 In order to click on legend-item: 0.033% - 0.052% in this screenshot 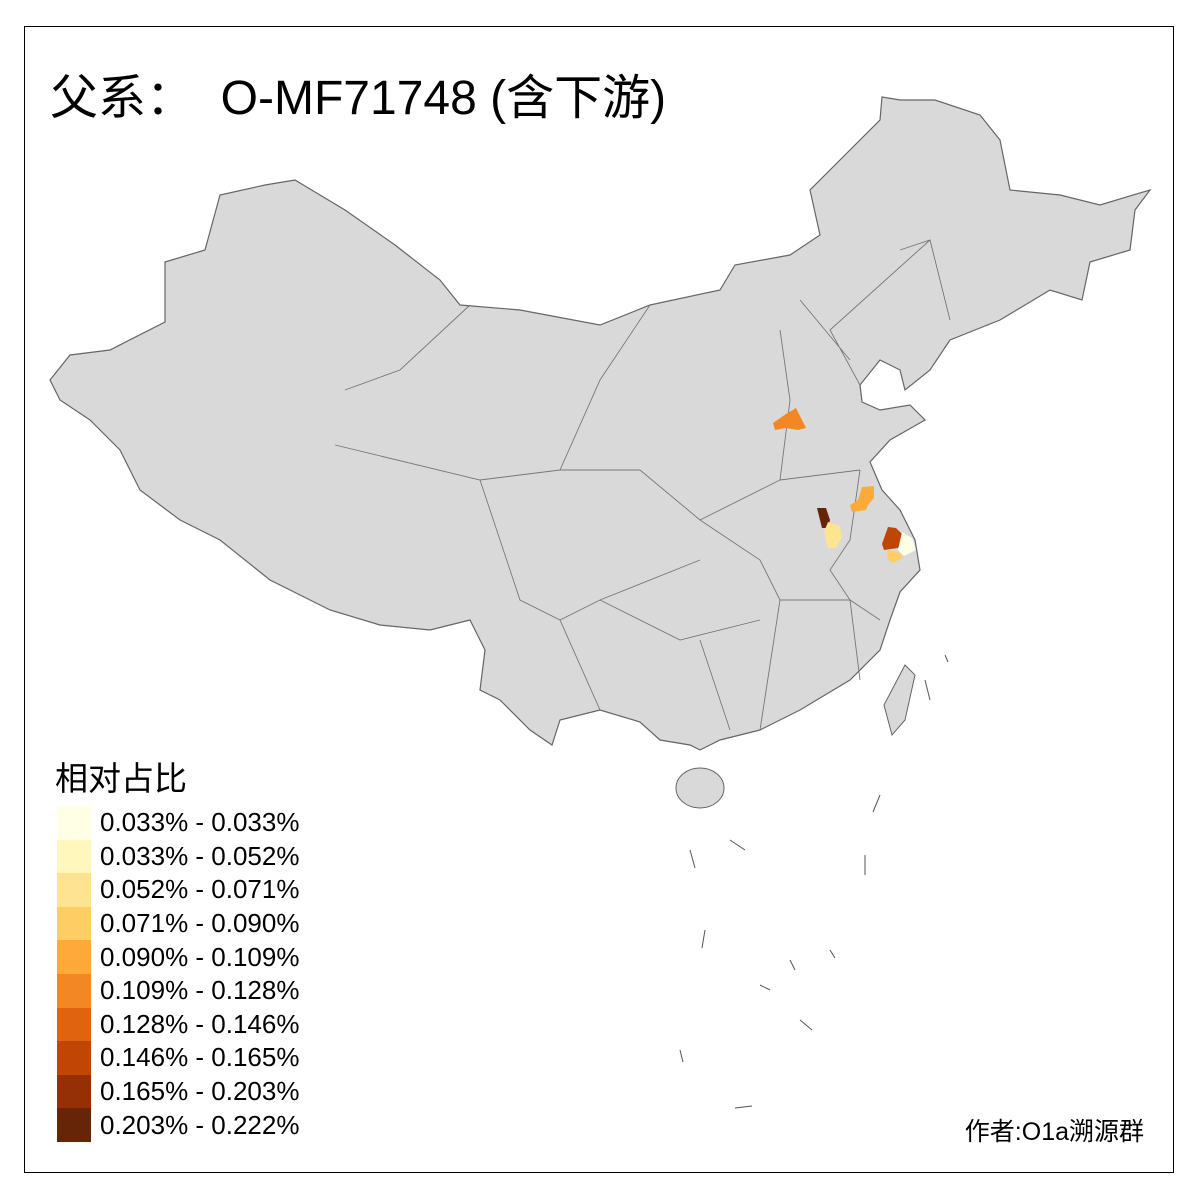, I will do `click(178, 856)`.